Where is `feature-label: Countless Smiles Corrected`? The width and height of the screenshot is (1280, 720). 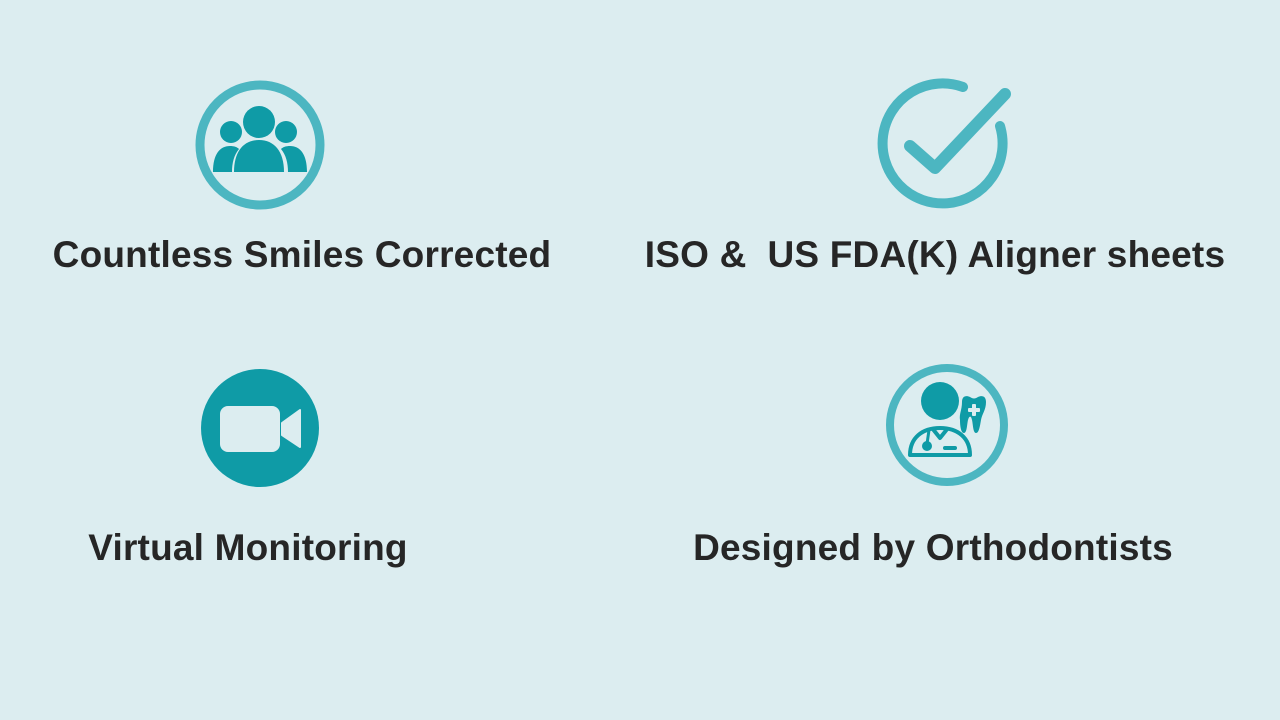
feature-label: Countless Smiles Corrected is located at coordinates (302, 254).